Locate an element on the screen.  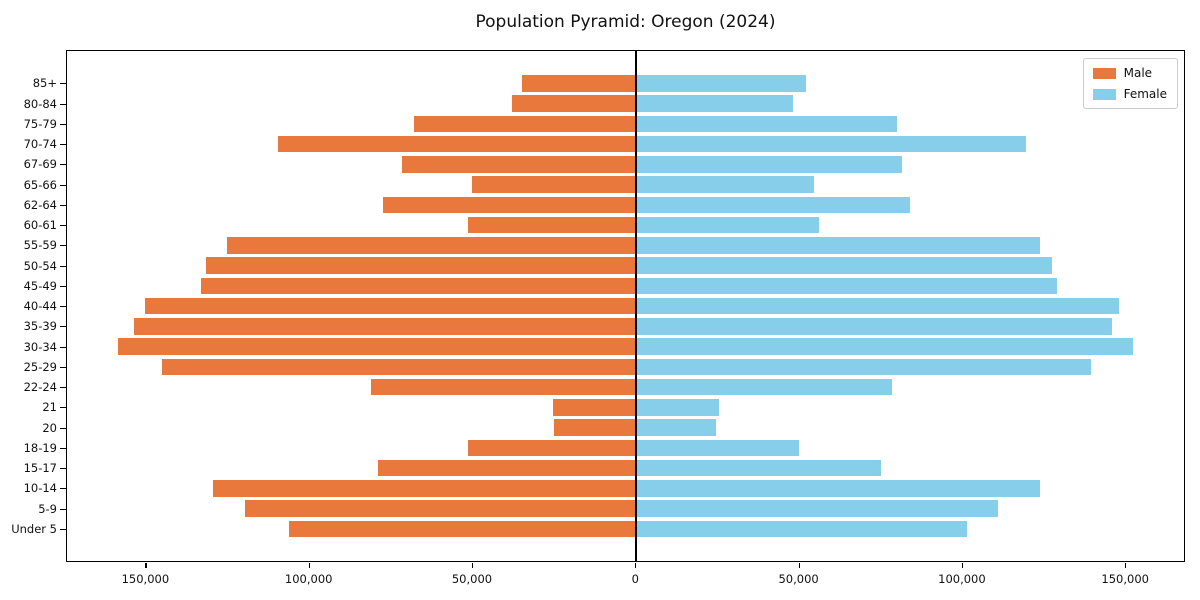
pyramid-row-70-74: 70-74 is located at coordinates (604, 144).